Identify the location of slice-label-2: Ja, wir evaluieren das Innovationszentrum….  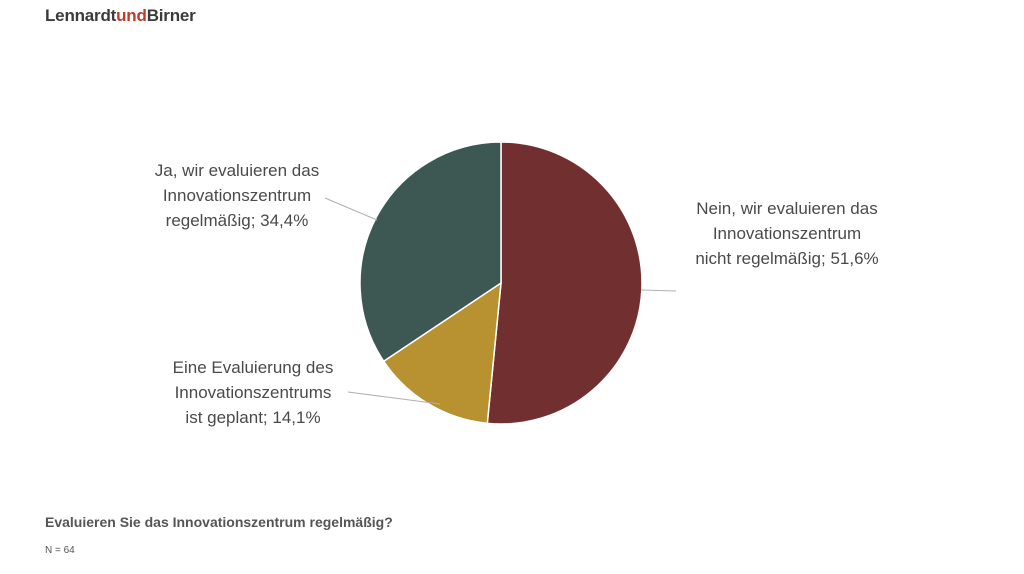
(237, 195).